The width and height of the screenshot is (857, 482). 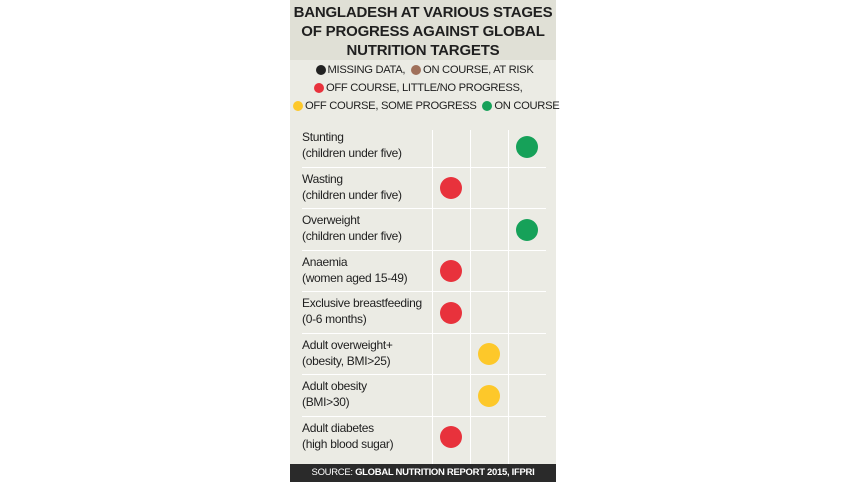 I want to click on source-prefix: SOURCE:, so click(x=332, y=472).